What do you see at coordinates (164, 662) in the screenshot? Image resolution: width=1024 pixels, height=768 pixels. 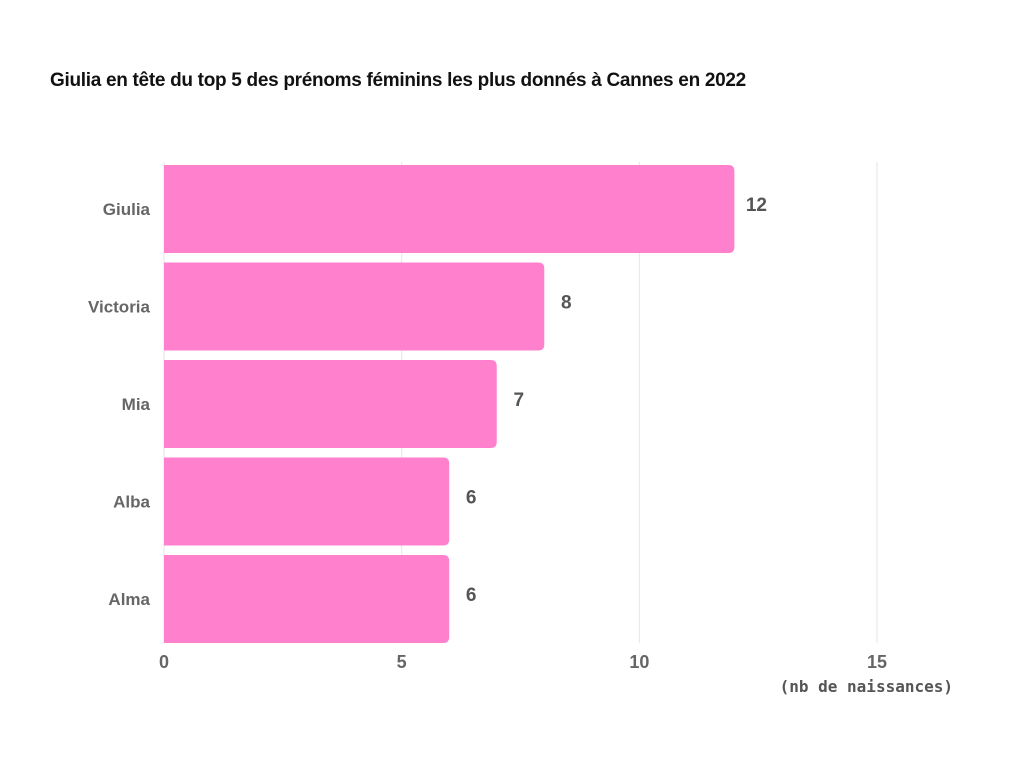 I see `x-tick-label: 0` at bounding box center [164, 662].